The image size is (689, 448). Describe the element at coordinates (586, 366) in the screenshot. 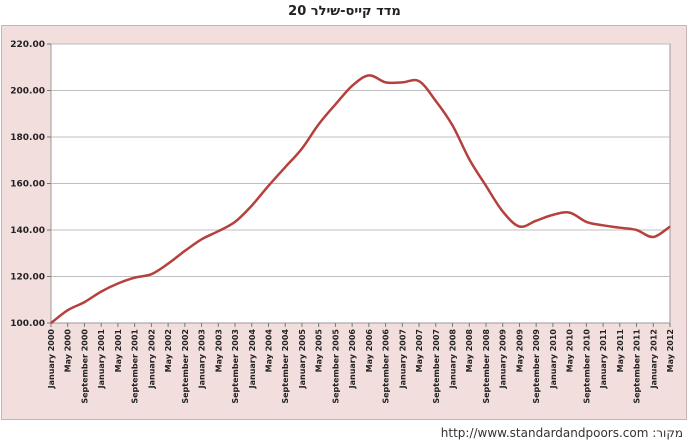

I see `x-tick-label: September 2010` at that location.